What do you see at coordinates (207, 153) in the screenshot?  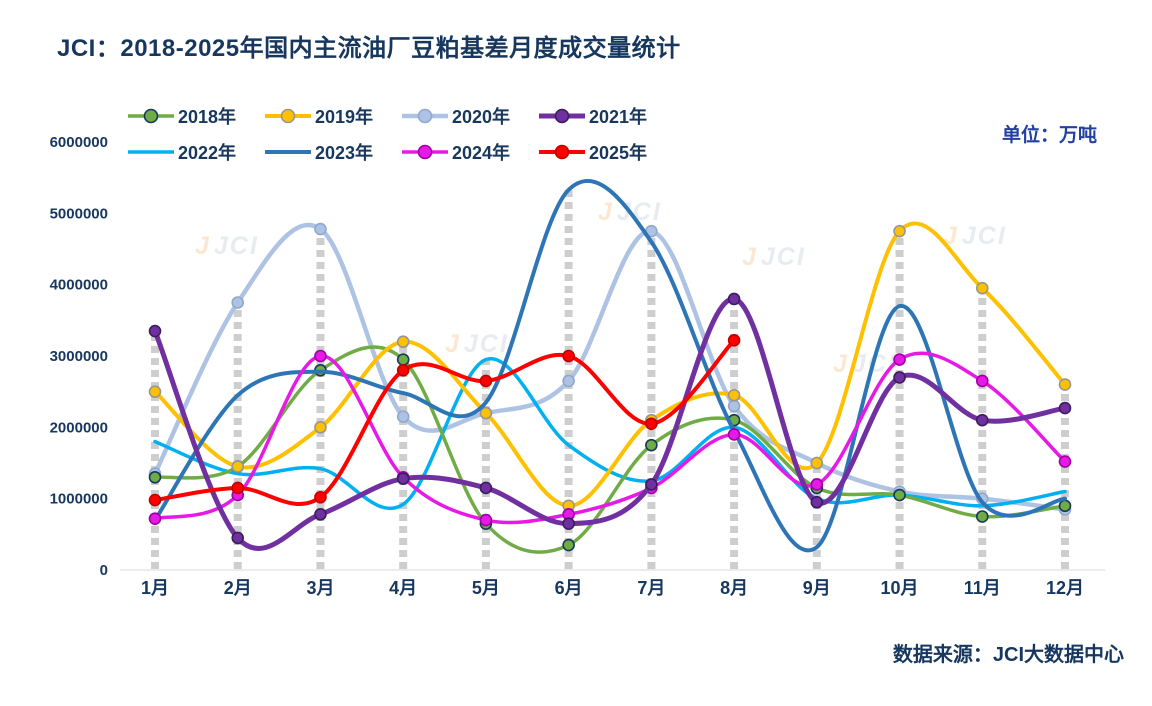 I see `legend-label: 2022年` at bounding box center [207, 153].